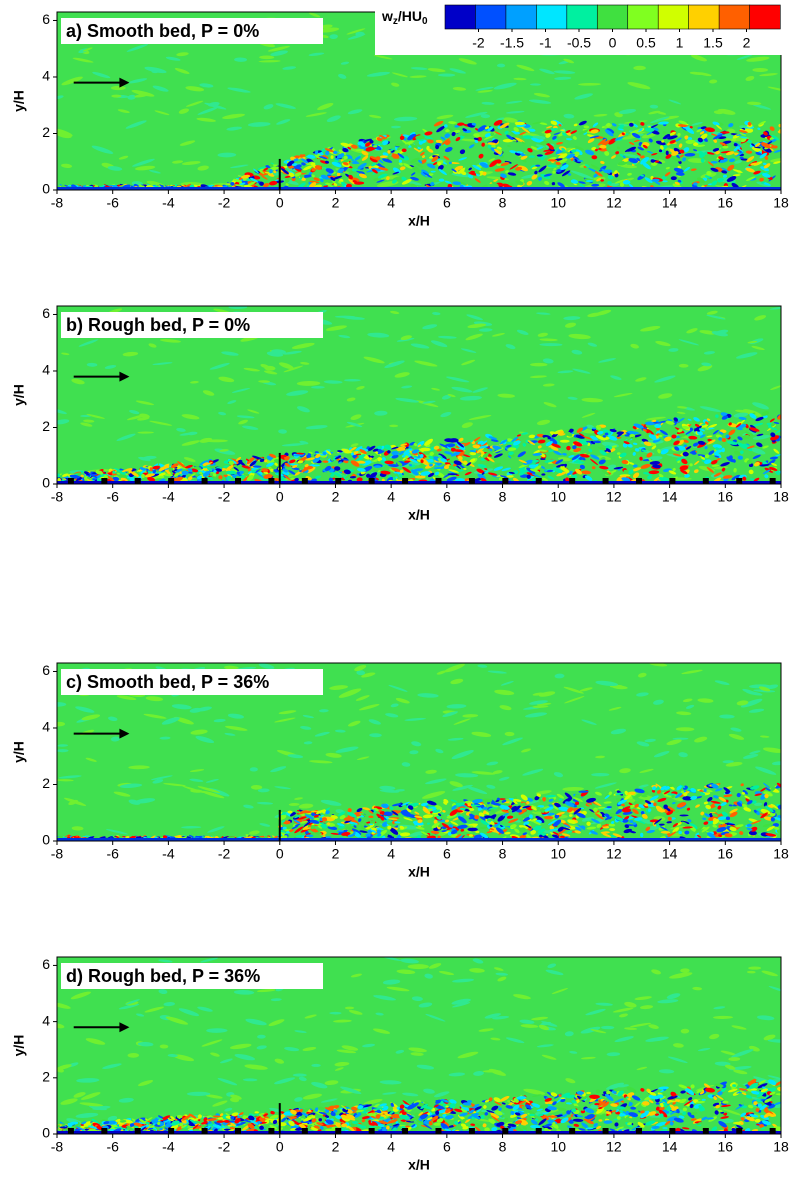 This screenshot has height=1187, width=795. I want to click on colorbar-tick-label: -0.5, so click(579, 43).